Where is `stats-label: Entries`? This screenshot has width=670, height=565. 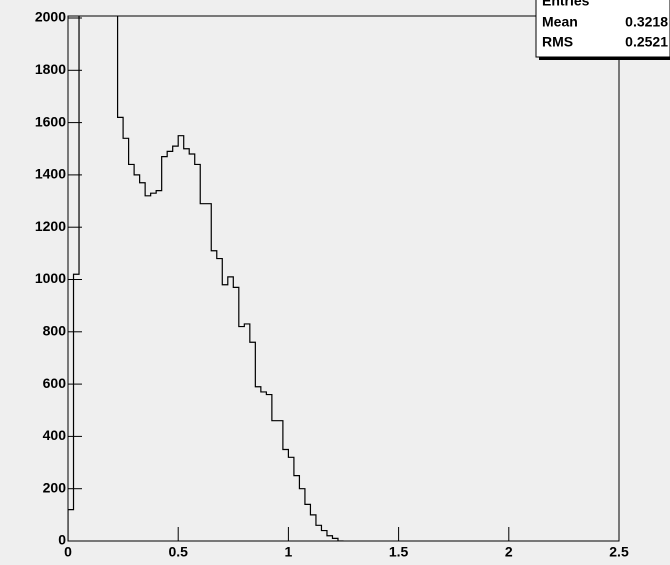
stats-label: Entries is located at coordinates (566, 4).